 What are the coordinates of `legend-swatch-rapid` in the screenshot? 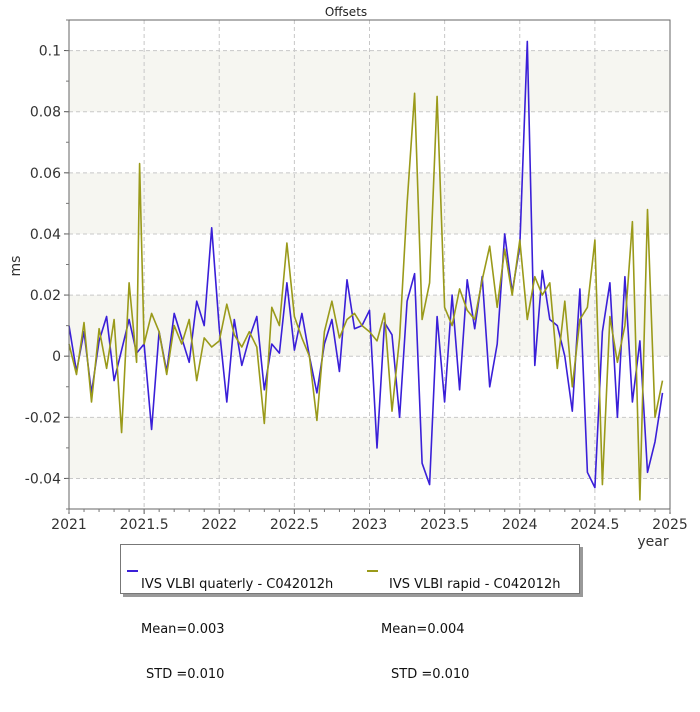 It's located at (372, 571).